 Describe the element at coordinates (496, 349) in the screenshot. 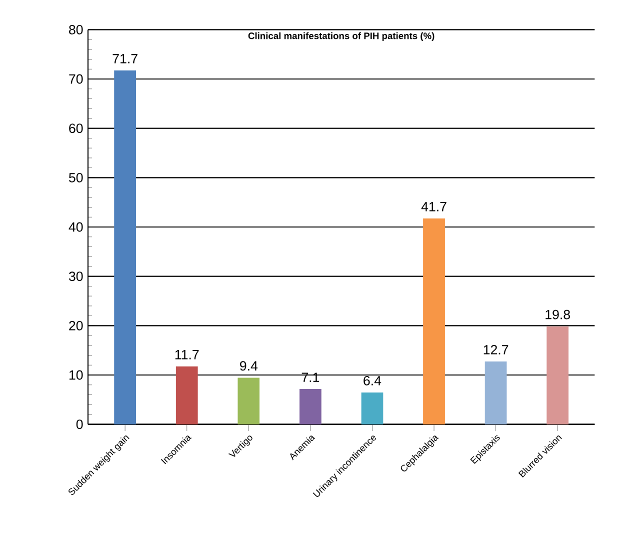

I see `data-label: 12.7` at that location.